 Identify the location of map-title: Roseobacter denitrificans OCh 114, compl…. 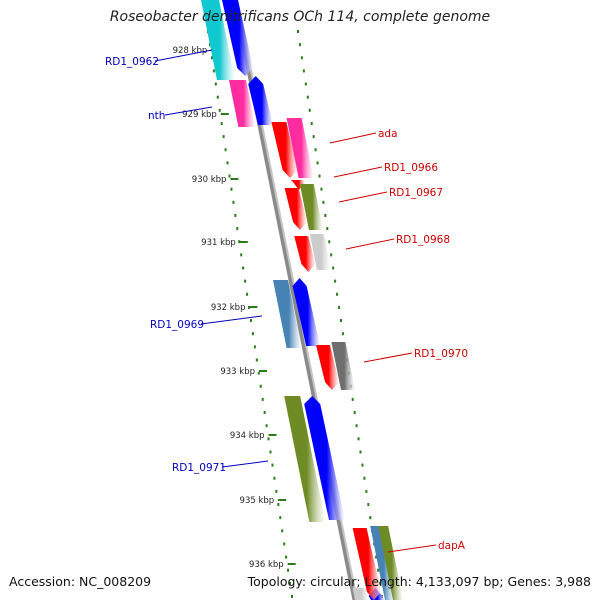
(300, 17).